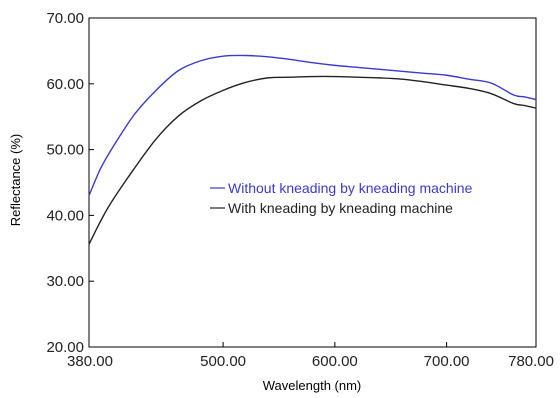  I want to click on y-tick-label: 60.00, so click(65, 84).